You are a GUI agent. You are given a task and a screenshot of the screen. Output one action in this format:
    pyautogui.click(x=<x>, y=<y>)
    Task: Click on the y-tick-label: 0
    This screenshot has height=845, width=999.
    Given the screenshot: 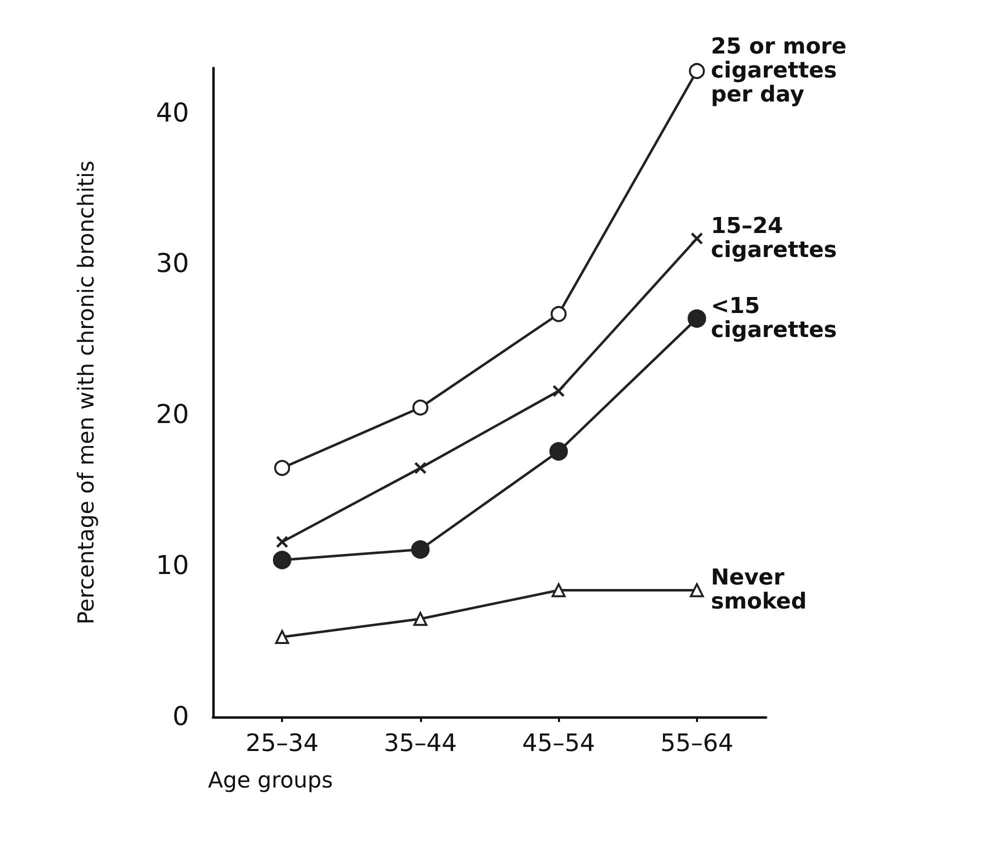 What is the action you would take?
    pyautogui.click(x=180, y=717)
    